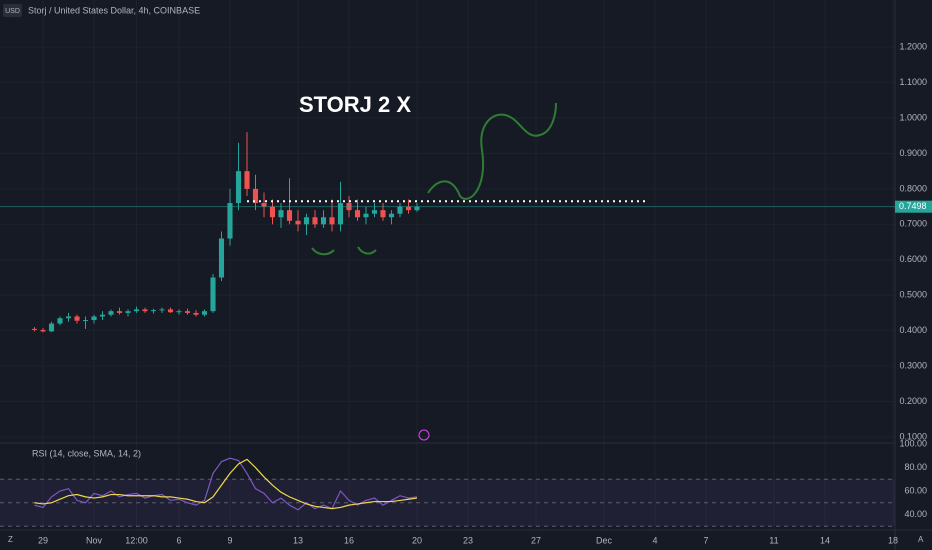 Image resolution: width=932 pixels, height=550 pixels. Describe the element at coordinates (913, 224) in the screenshot. I see `y-tick-label: 0.7000` at that location.